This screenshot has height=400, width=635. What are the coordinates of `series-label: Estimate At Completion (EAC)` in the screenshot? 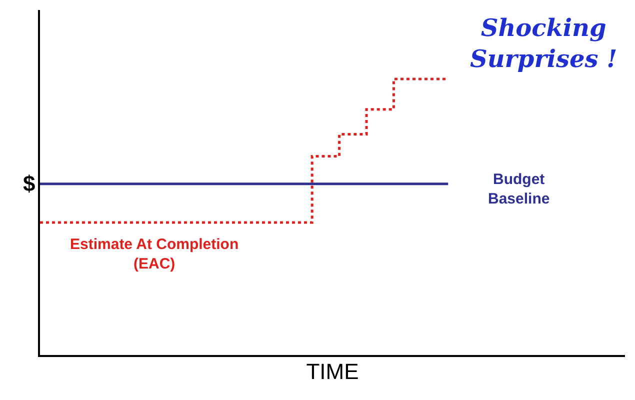 It's located at (154, 254).